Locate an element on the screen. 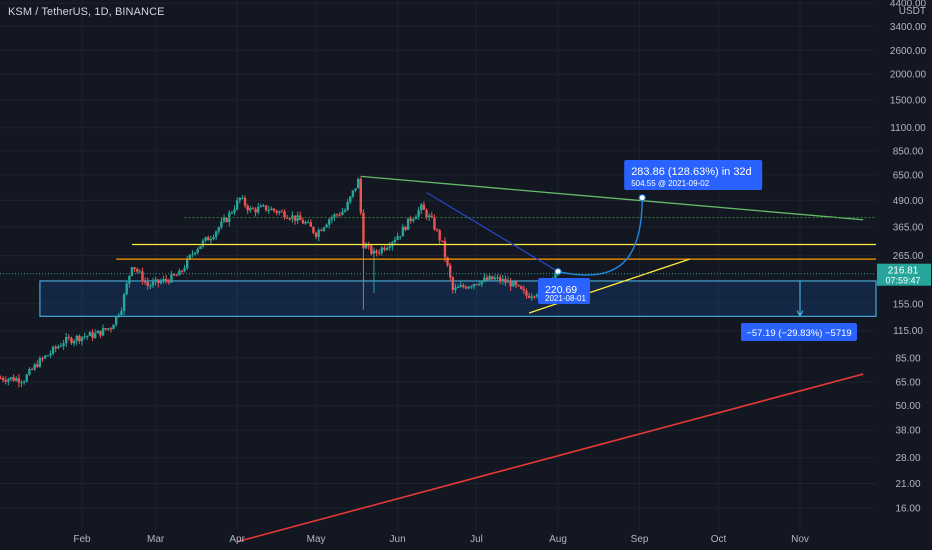 The height and width of the screenshot is (550, 932). x-tick-label: Apr is located at coordinates (237, 539).